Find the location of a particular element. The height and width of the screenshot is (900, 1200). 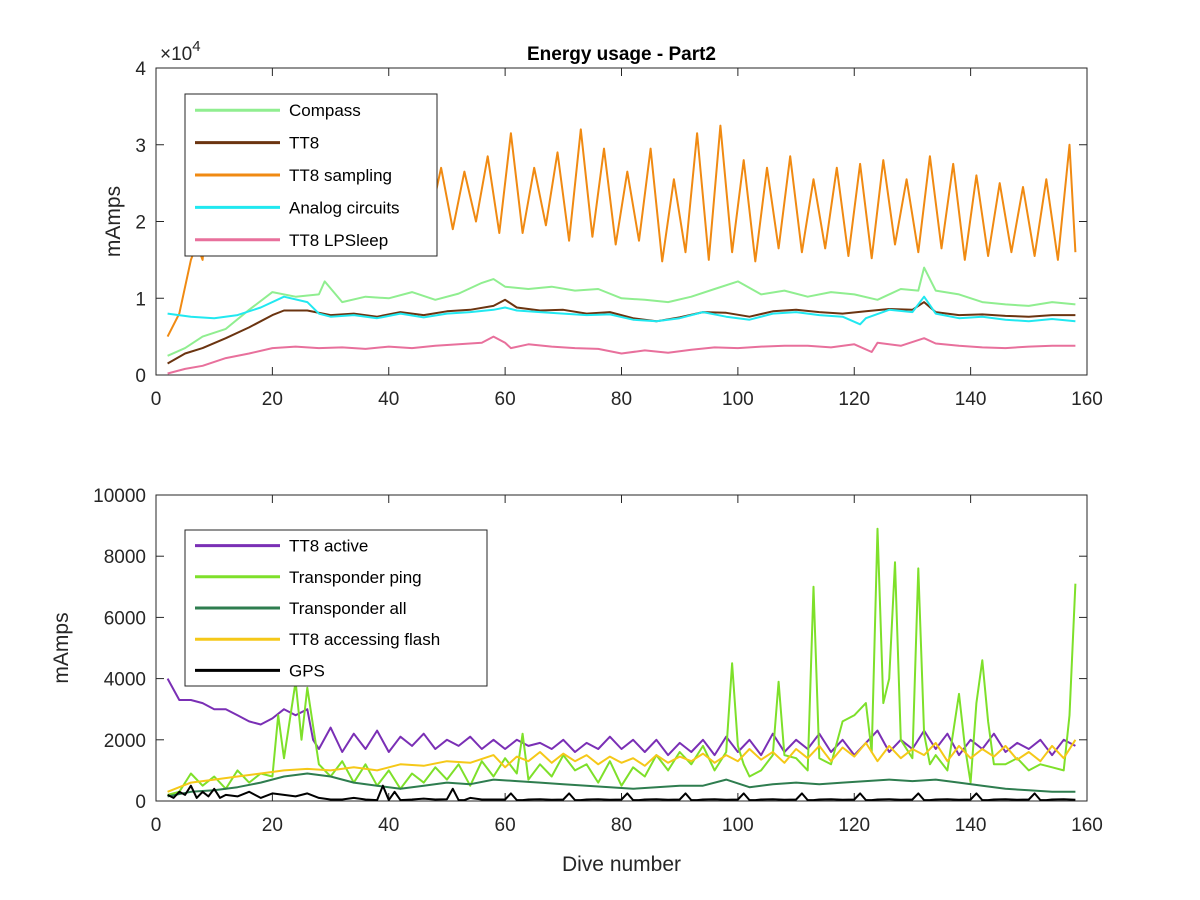

y-tick-label: 3 is located at coordinates (140, 146).